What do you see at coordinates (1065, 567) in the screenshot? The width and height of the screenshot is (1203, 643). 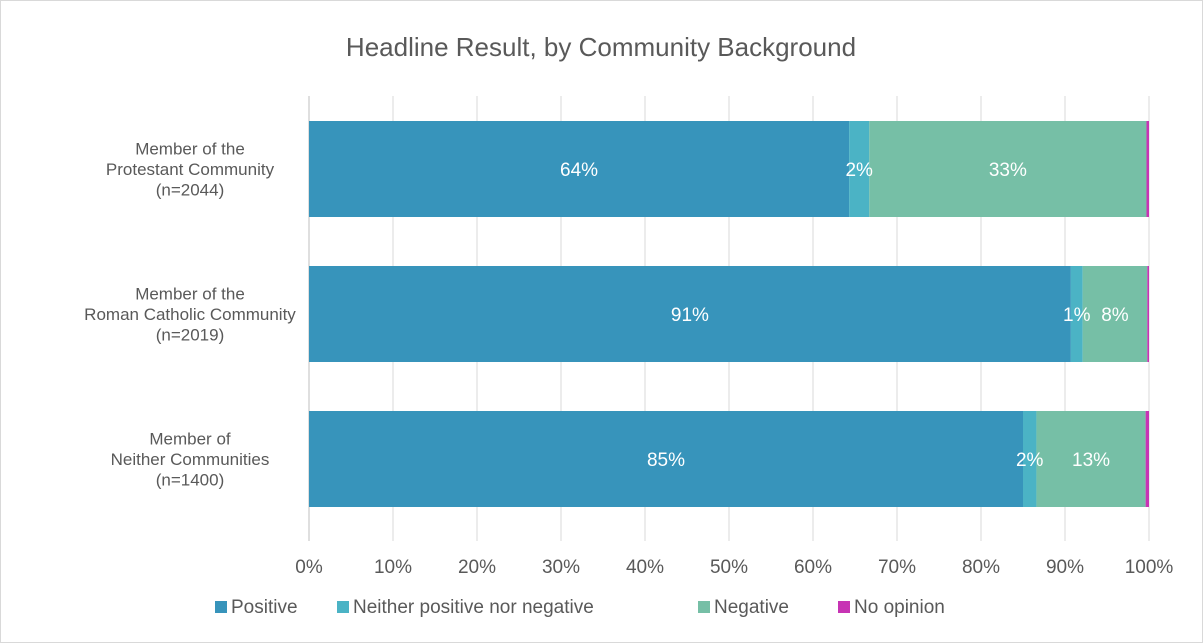 I see `x-tick-label: 90%` at bounding box center [1065, 567].